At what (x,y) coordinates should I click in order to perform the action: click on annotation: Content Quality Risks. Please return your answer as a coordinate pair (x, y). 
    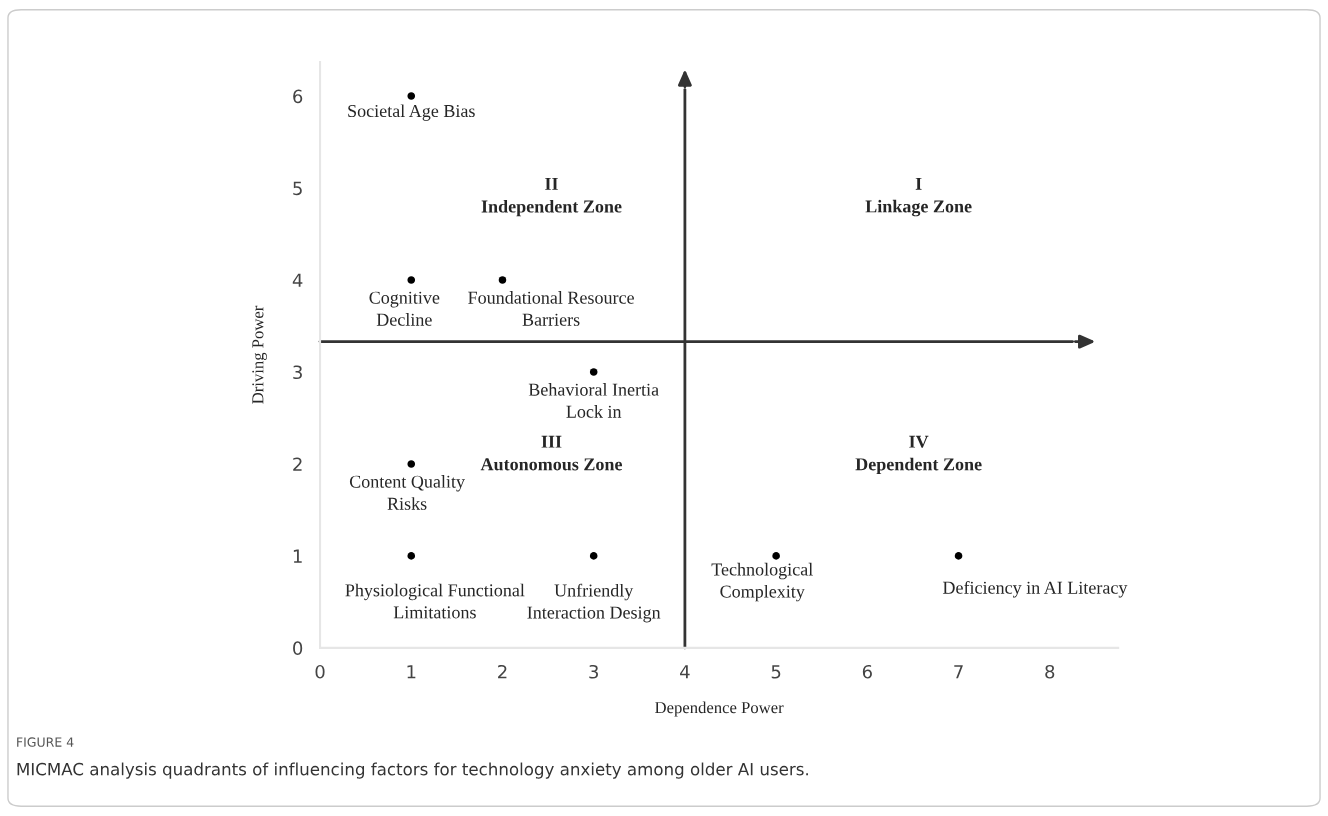
    Looking at the image, I should click on (407, 492).